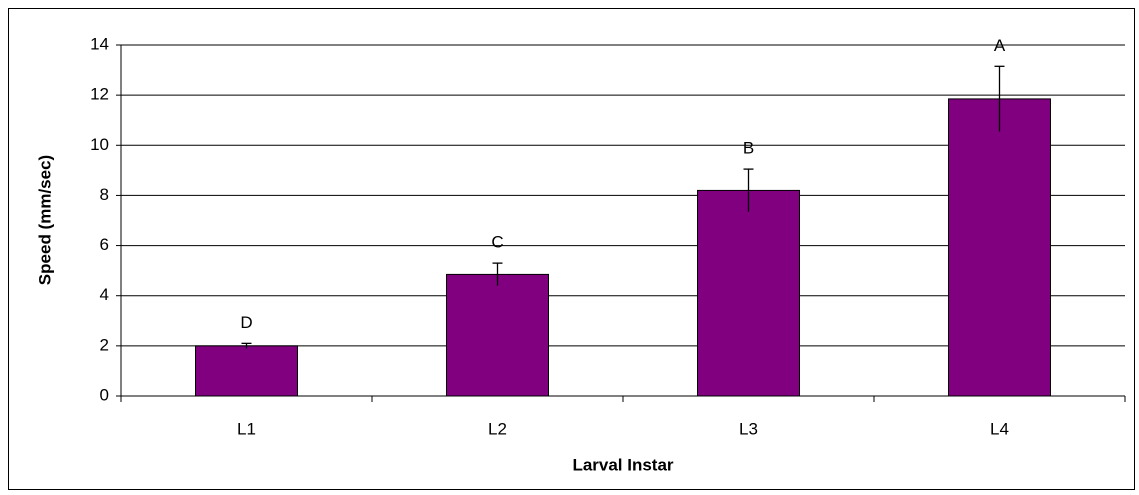 The height and width of the screenshot is (495, 1139). Describe the element at coordinates (748, 428) in the screenshot. I see `x-tick-label: L3` at that location.